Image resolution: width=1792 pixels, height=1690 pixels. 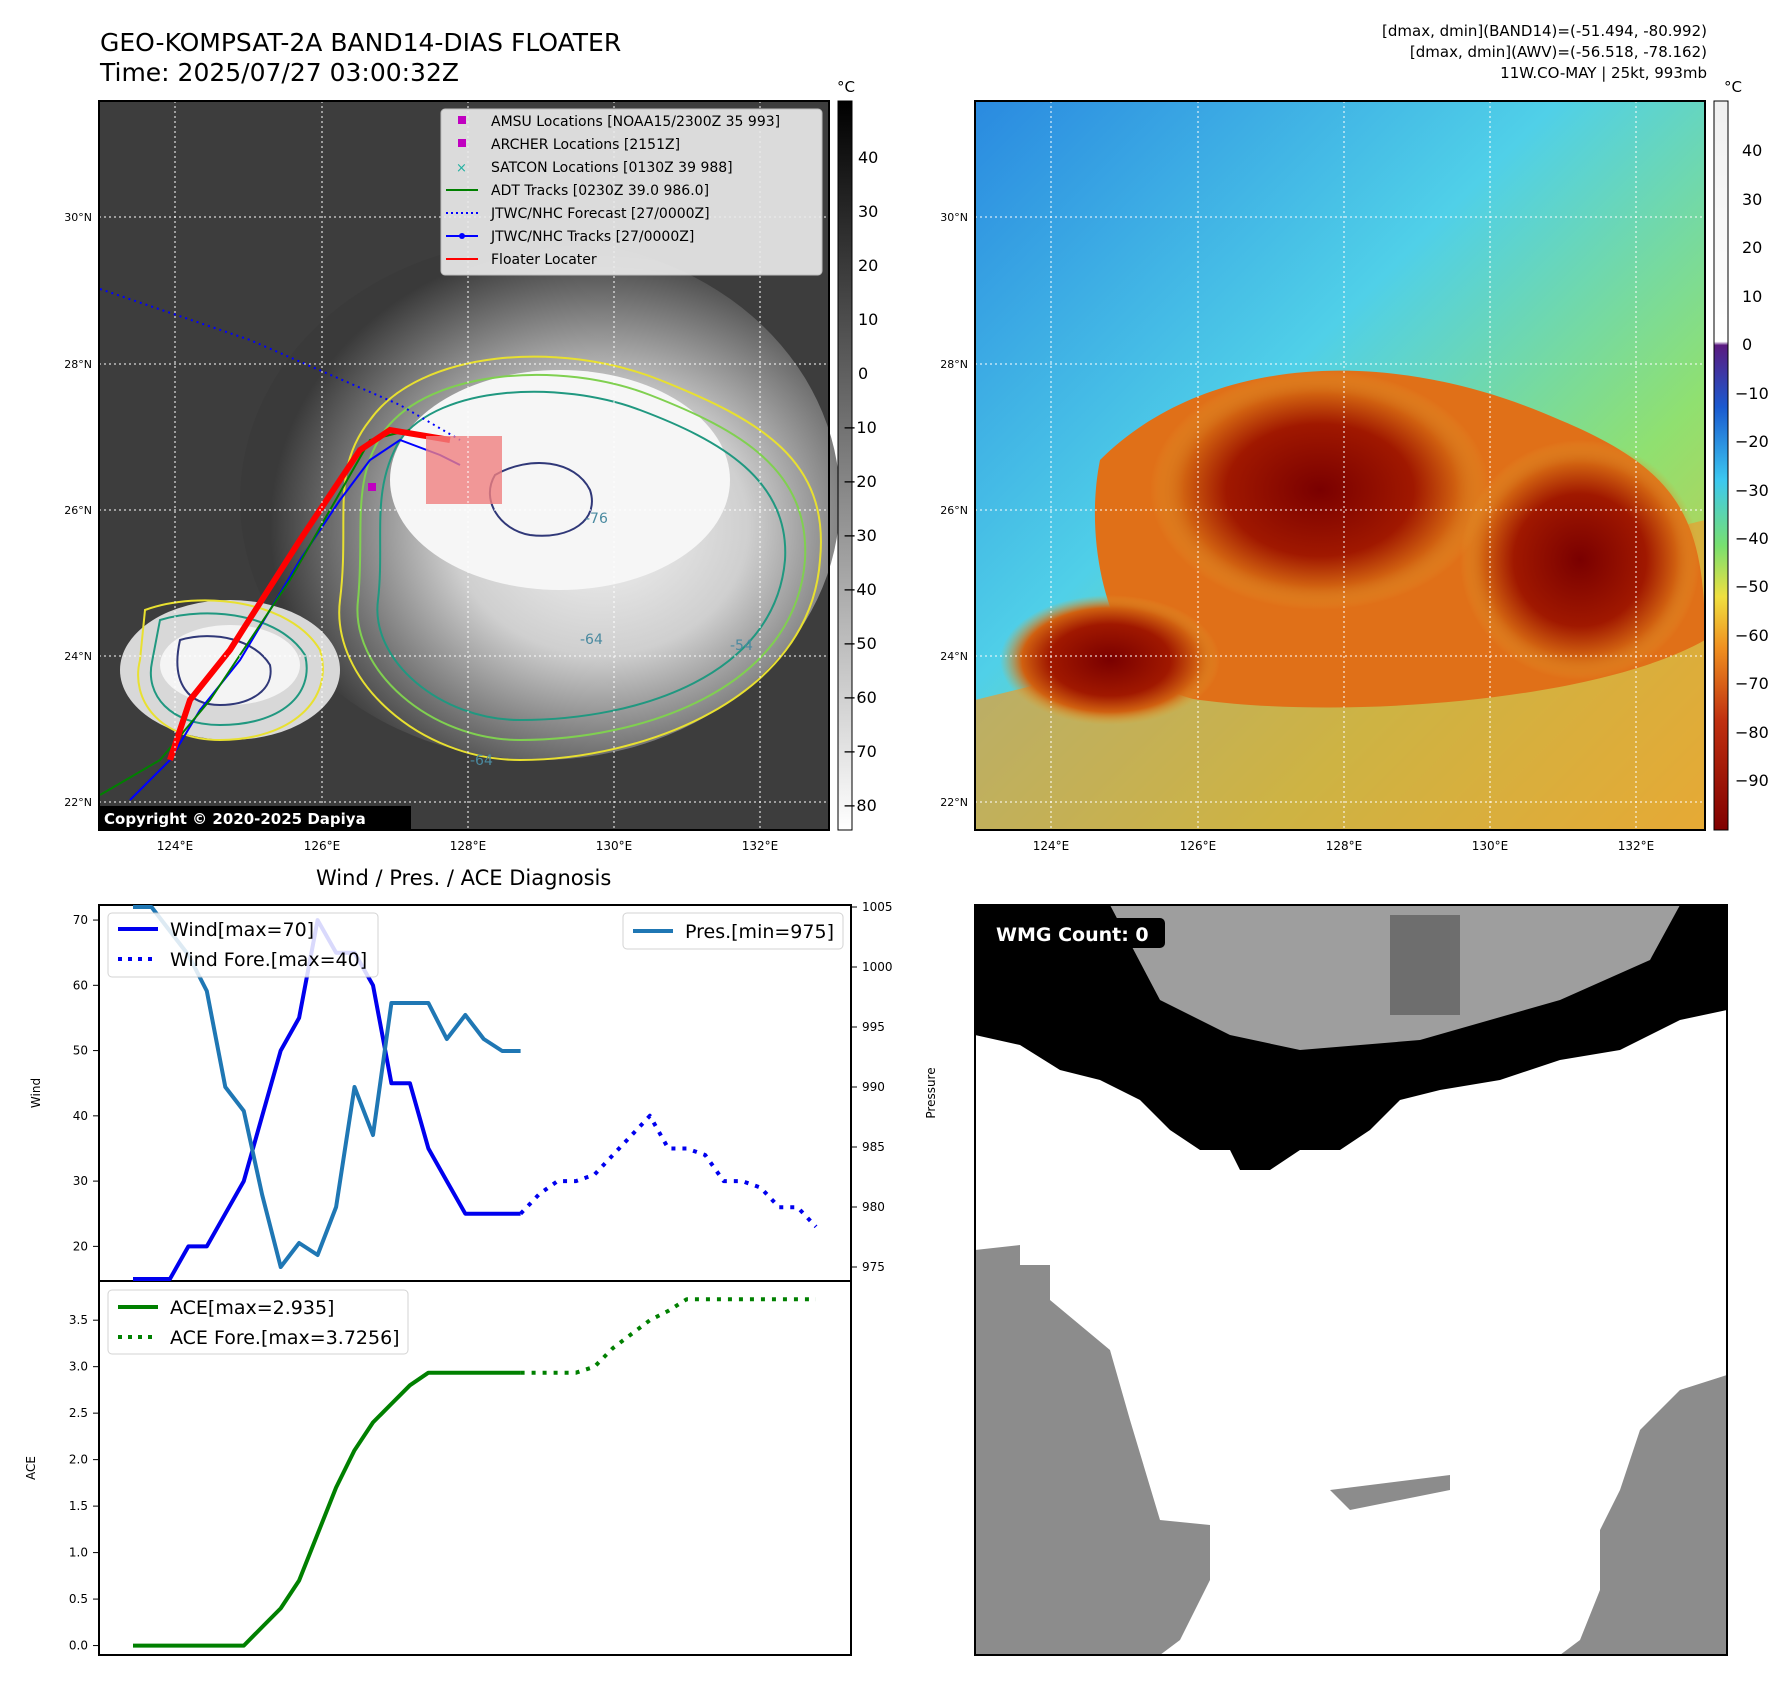 I want to click on legend-wind-label: Wind[max=70], so click(x=242, y=930).